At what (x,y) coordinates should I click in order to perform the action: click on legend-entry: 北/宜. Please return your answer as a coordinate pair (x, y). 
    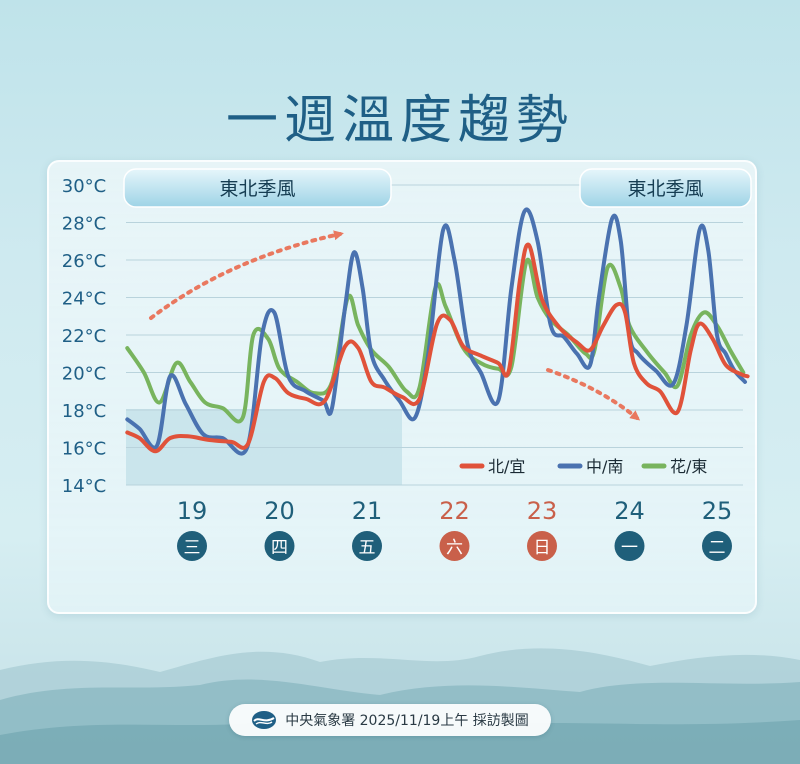
    Looking at the image, I should click on (492, 466).